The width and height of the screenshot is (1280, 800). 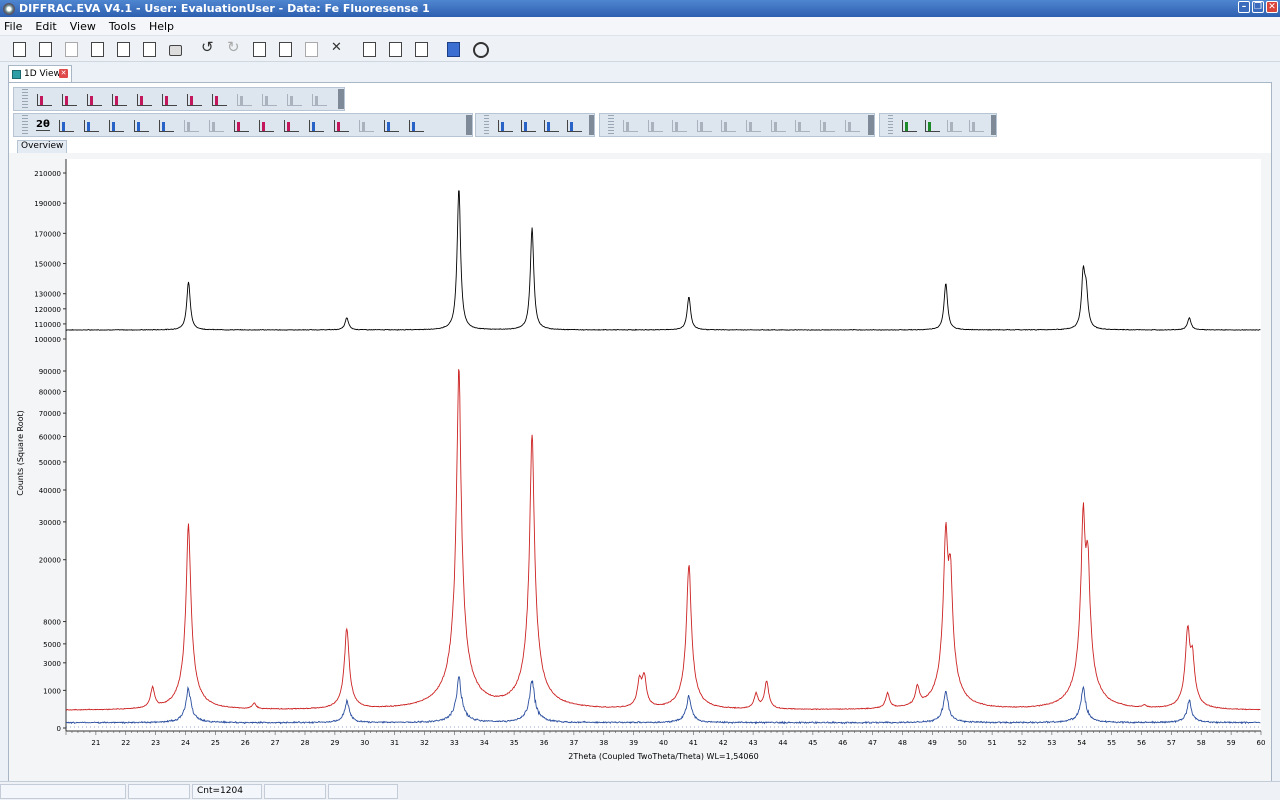 What do you see at coordinates (962, 743) in the screenshot?
I see `x-tick-label: 50` at bounding box center [962, 743].